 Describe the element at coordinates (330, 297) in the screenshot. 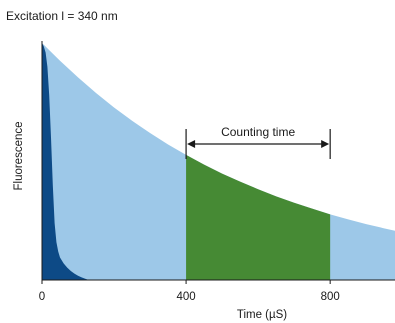

I see `x-tick-label: 800` at that location.